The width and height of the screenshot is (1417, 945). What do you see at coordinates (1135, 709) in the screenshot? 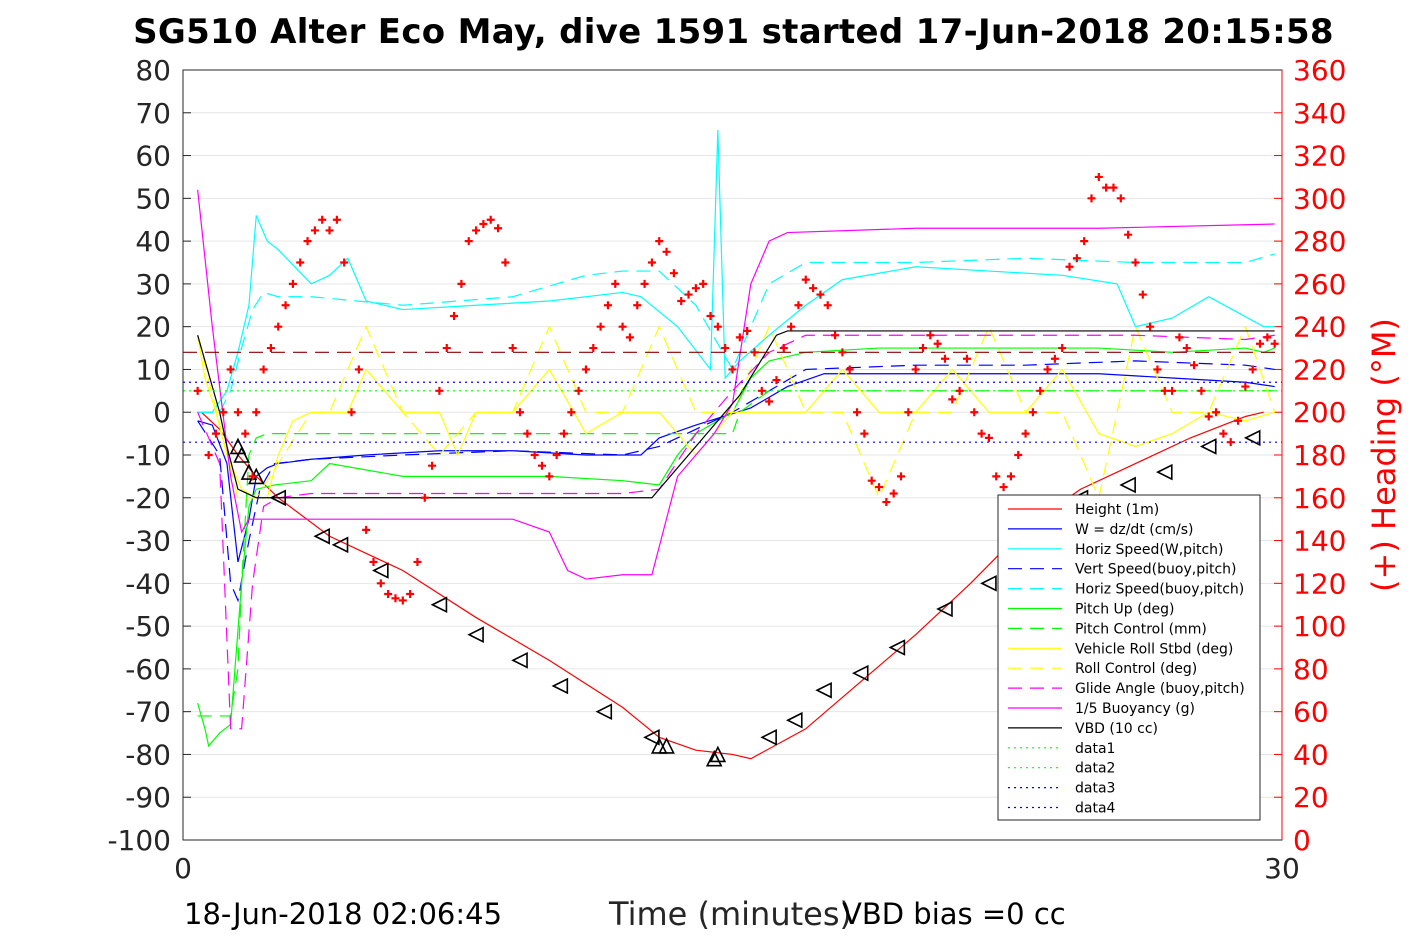
I see `legend-entry: 1/5 Buoyancy (g)` at bounding box center [1135, 709].